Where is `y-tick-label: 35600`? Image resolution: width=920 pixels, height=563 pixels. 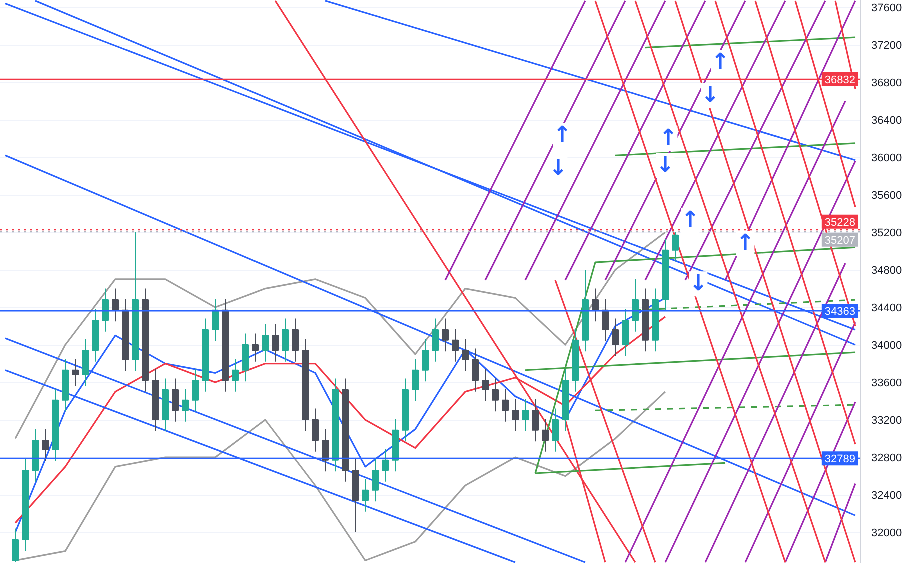 y-tick-label: 35600 is located at coordinates (887, 196).